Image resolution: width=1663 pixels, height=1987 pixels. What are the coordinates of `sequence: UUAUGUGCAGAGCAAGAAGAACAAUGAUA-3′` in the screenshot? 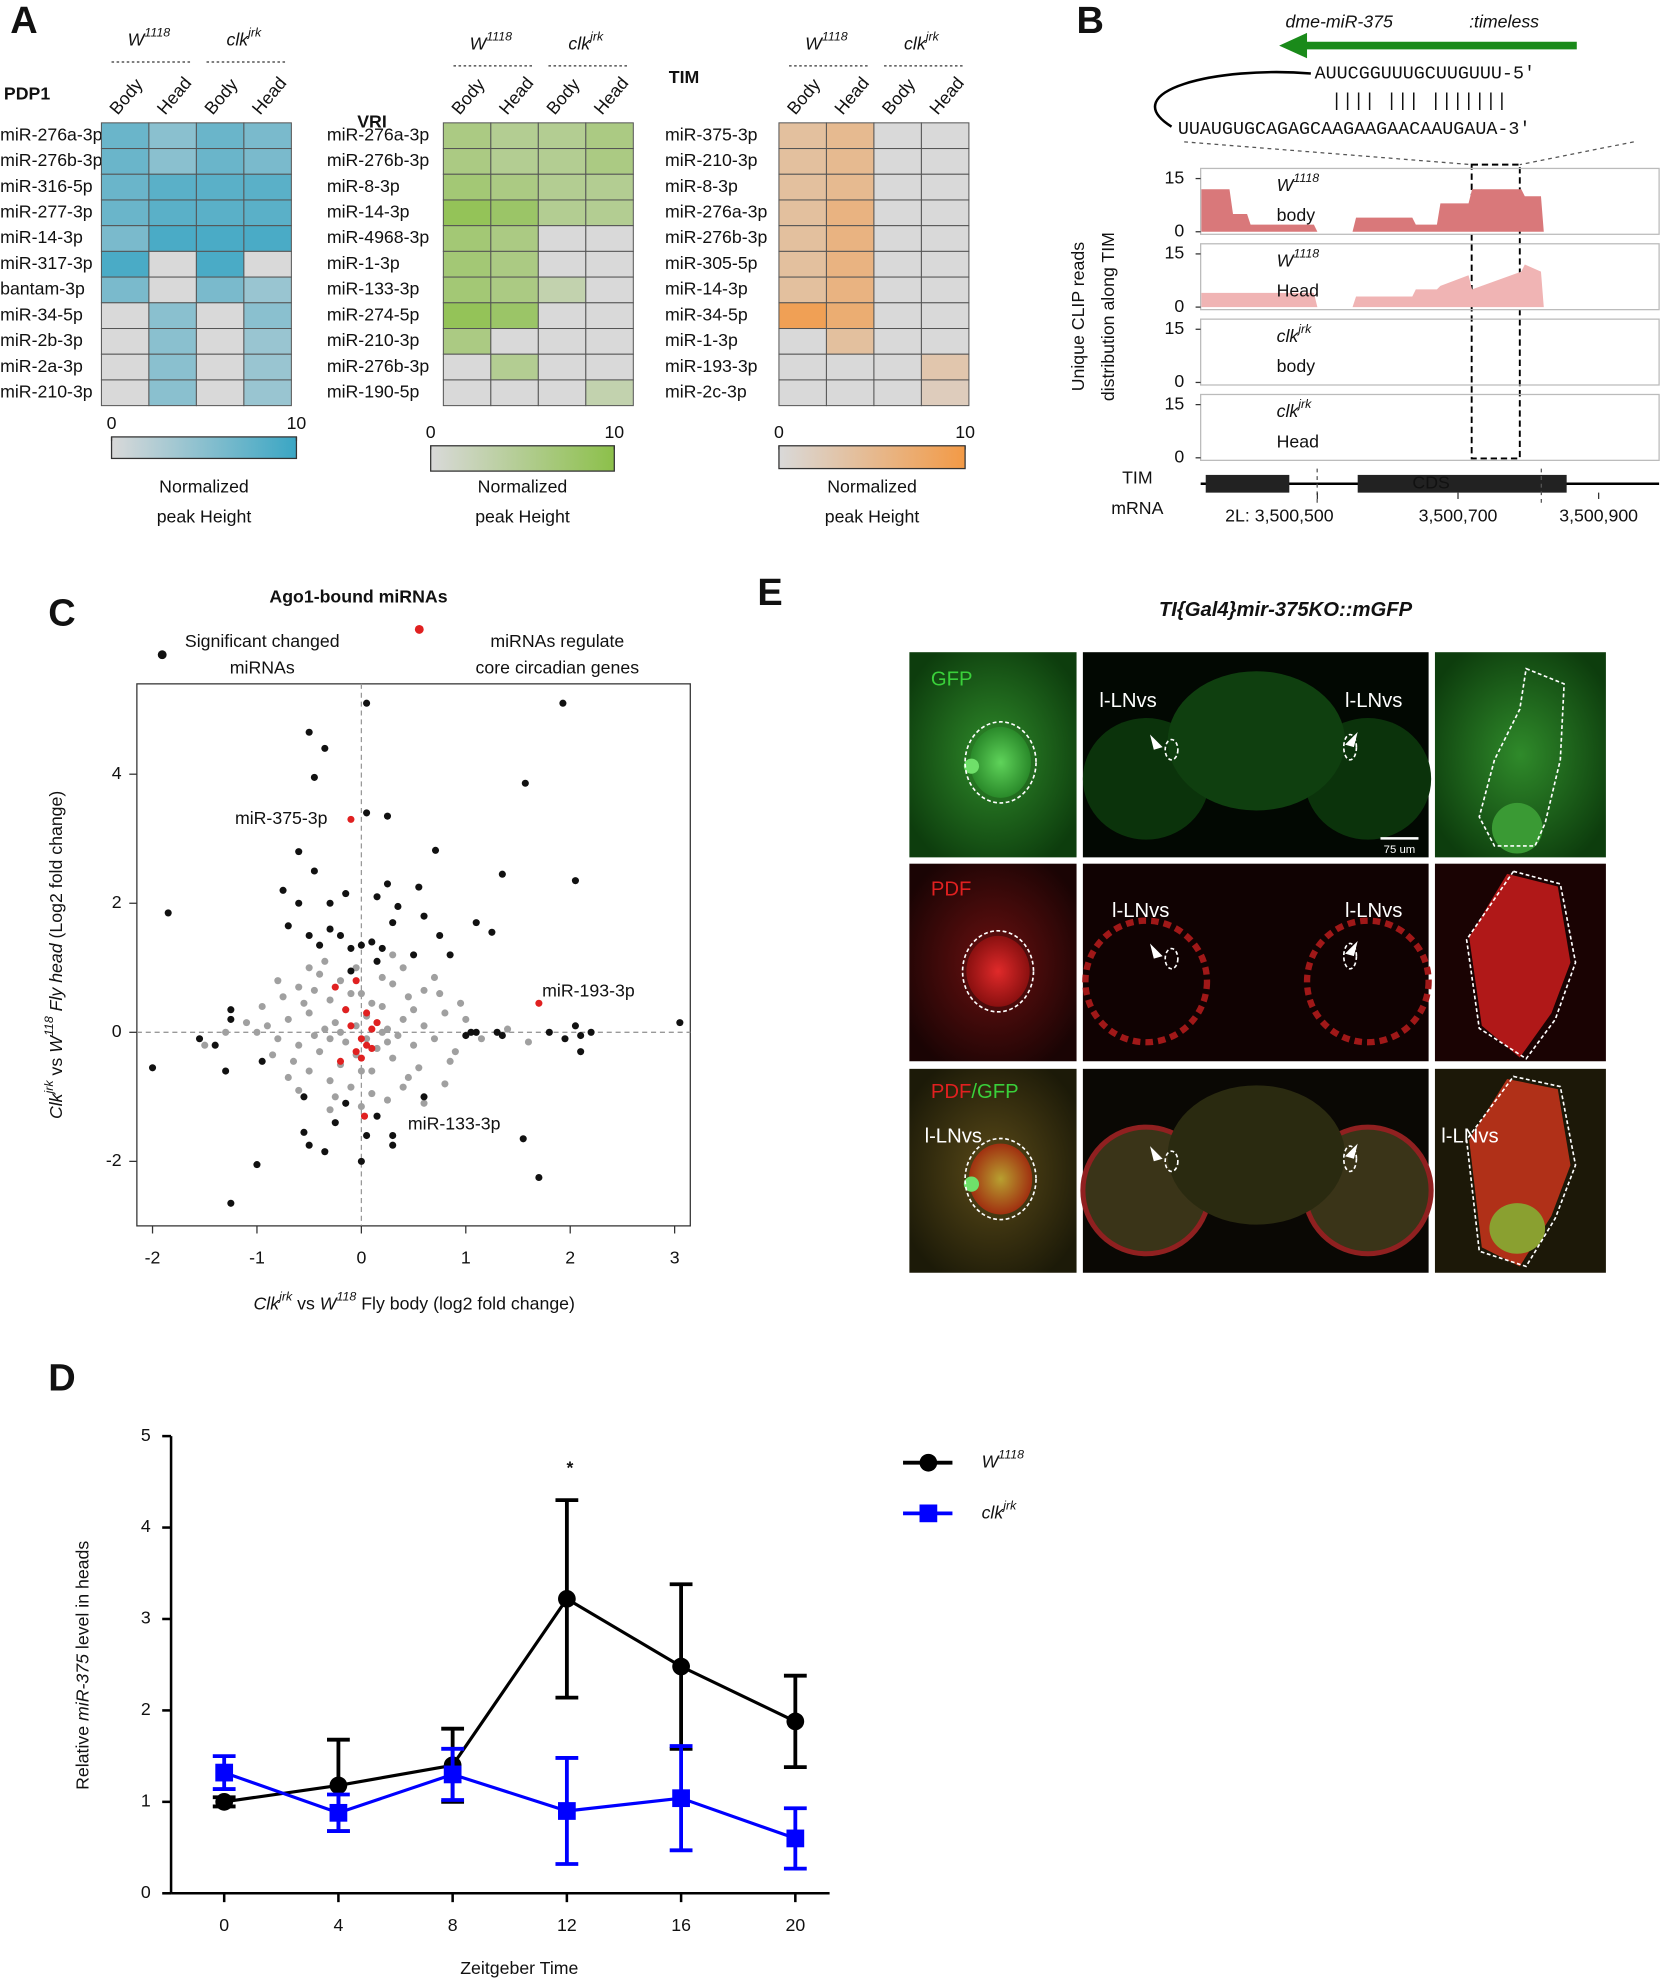 It's located at (1354, 129).